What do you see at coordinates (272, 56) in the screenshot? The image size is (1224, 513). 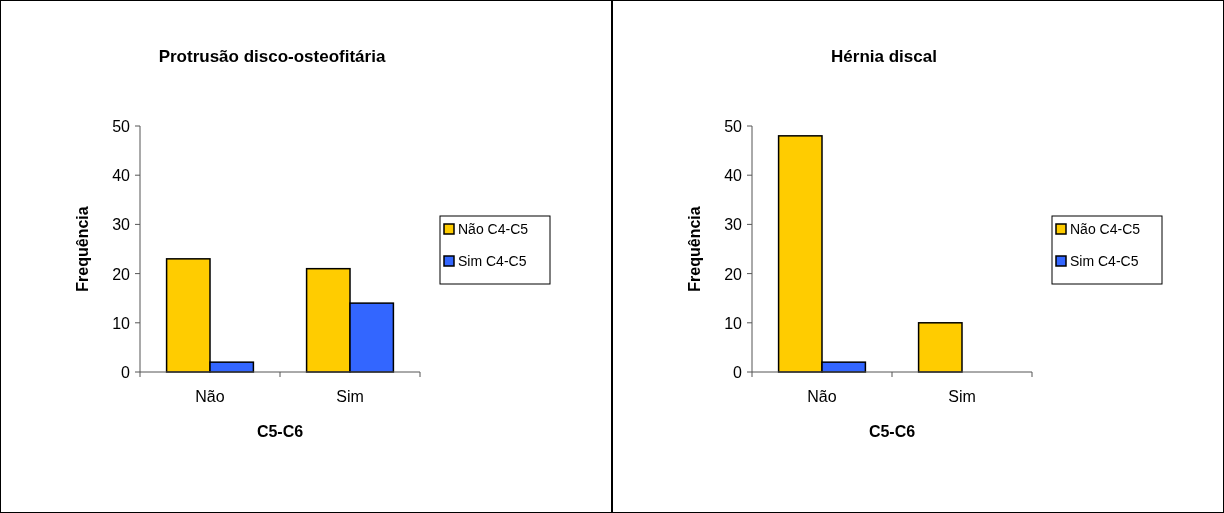 I see `chart-title: Protrusão disco-osteofitária` at bounding box center [272, 56].